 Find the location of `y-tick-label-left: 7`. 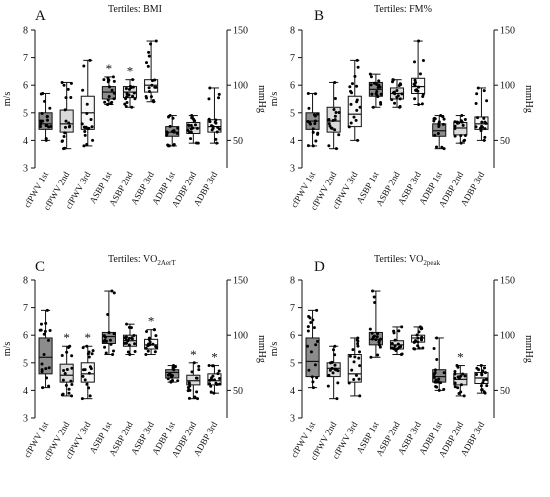

y-tick-label-left: 7 is located at coordinates (25, 58).